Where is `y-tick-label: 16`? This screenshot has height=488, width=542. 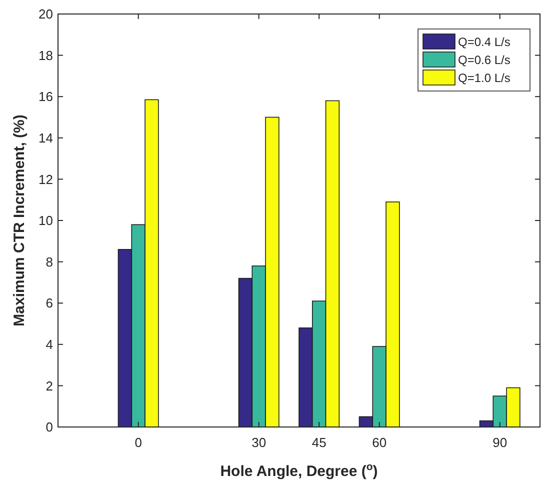
y-tick-label: 16 is located at coordinates (45, 96).